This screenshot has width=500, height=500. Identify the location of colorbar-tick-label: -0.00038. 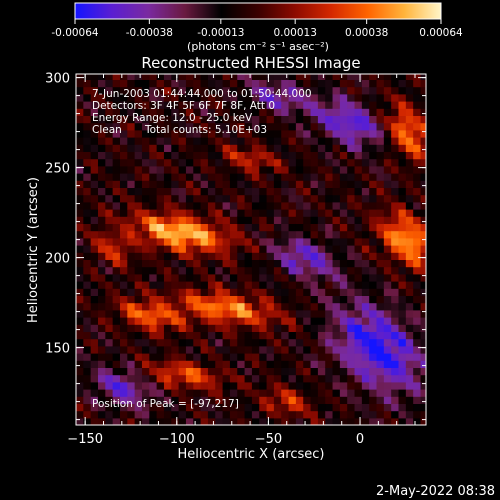
(149, 33).